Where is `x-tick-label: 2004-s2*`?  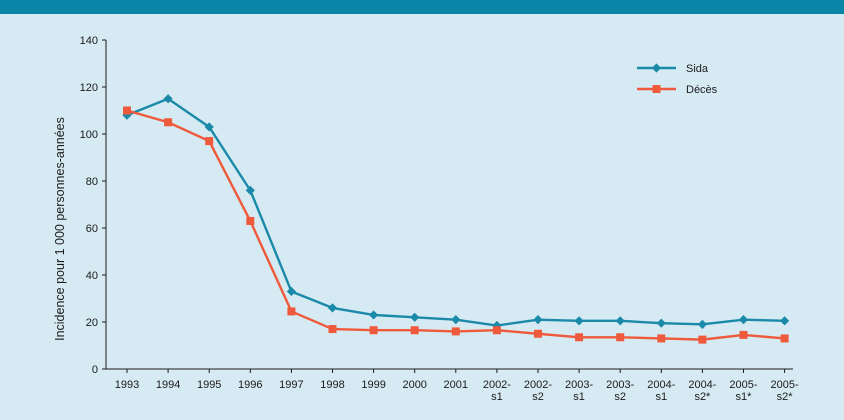
x-tick-label: 2004-s2* is located at coordinates (702, 391).